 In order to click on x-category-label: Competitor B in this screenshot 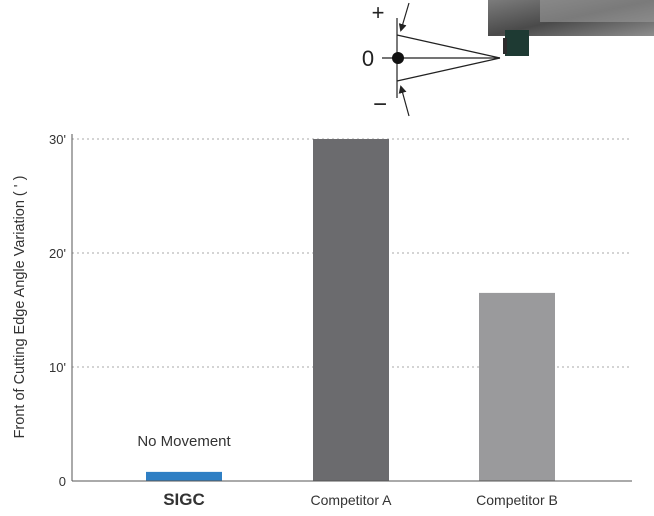, I will do `click(517, 500)`.